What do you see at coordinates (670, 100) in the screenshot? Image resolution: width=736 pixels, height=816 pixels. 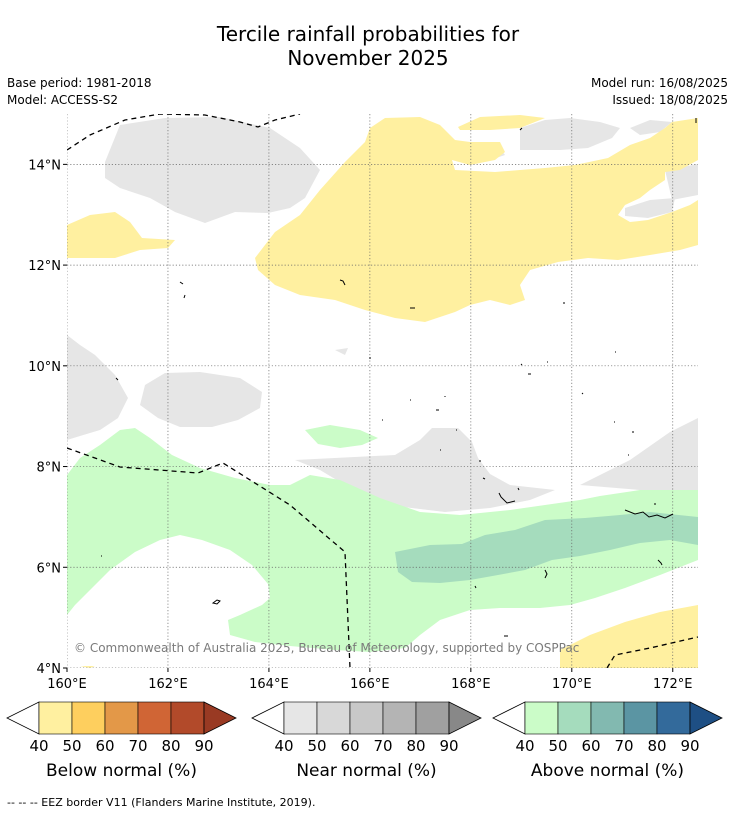 I see `issued-date: Issued: 18/08/2025` at bounding box center [670, 100].